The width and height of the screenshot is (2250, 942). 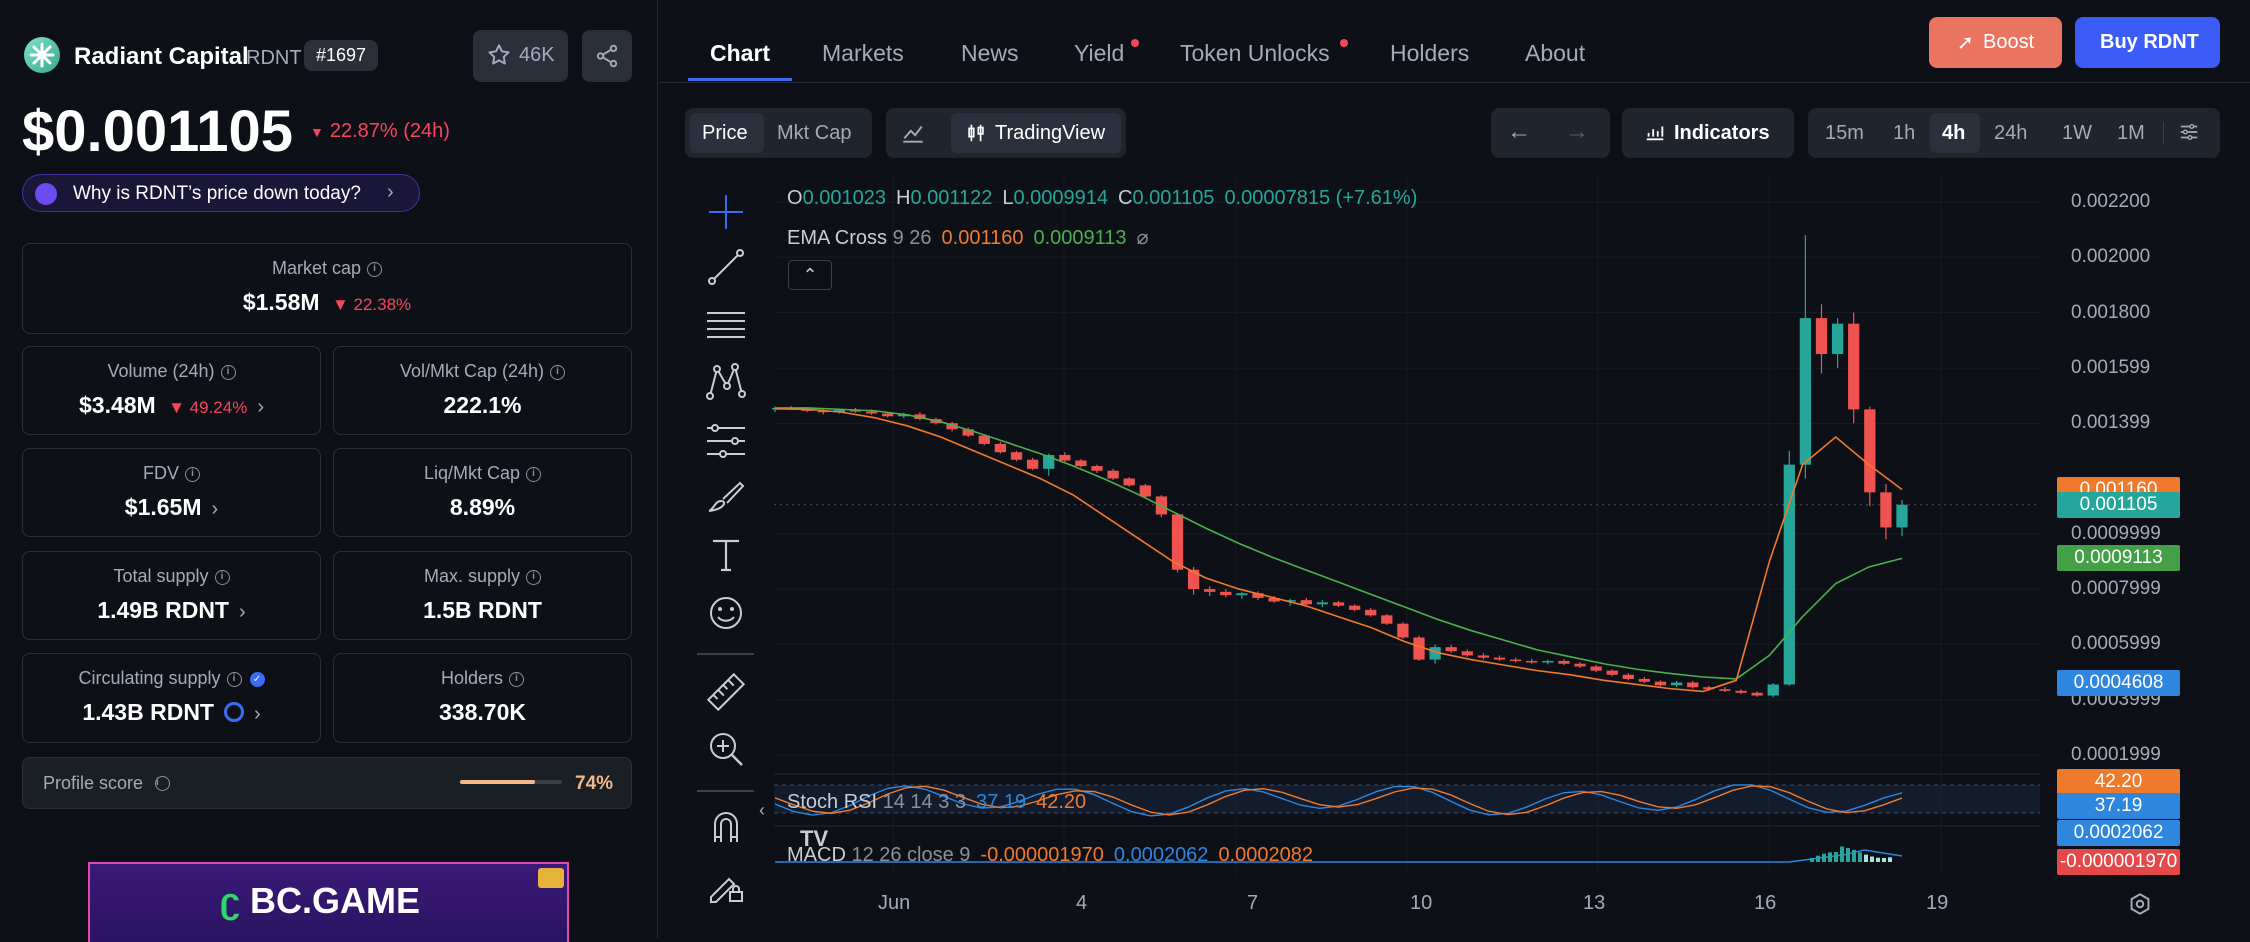 I want to click on tab-holders: Holders, so click(x=1430, y=53).